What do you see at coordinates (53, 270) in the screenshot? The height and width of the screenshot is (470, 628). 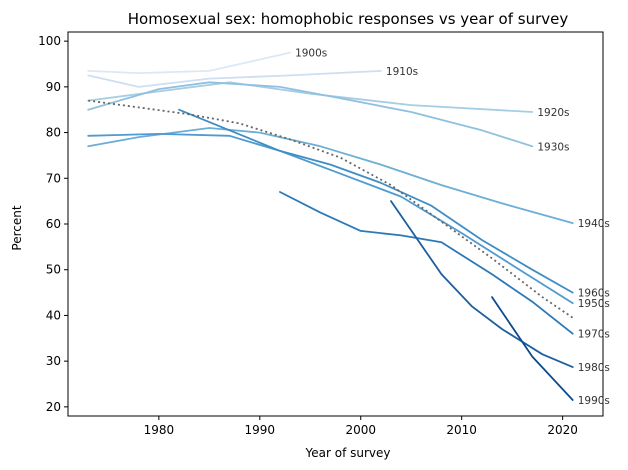 I see `y-tick-label: 50` at bounding box center [53, 270].